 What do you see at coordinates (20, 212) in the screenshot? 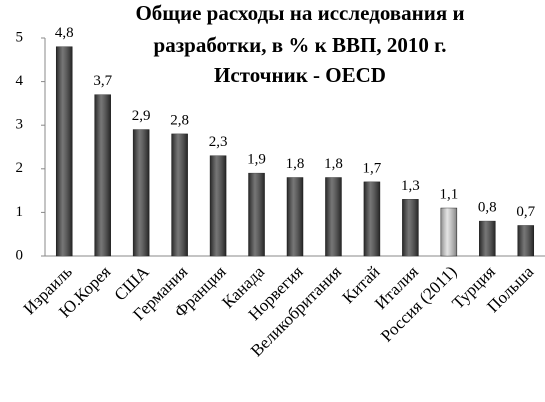
I see `y-tick-label: 1` at bounding box center [20, 212].